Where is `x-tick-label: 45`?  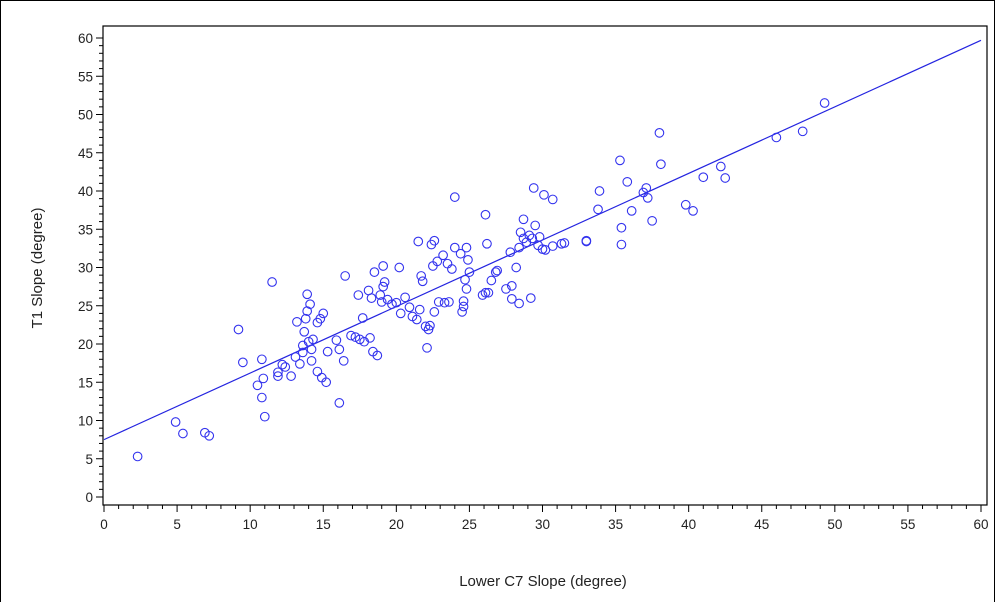
x-tick-label: 45 is located at coordinates (761, 524).